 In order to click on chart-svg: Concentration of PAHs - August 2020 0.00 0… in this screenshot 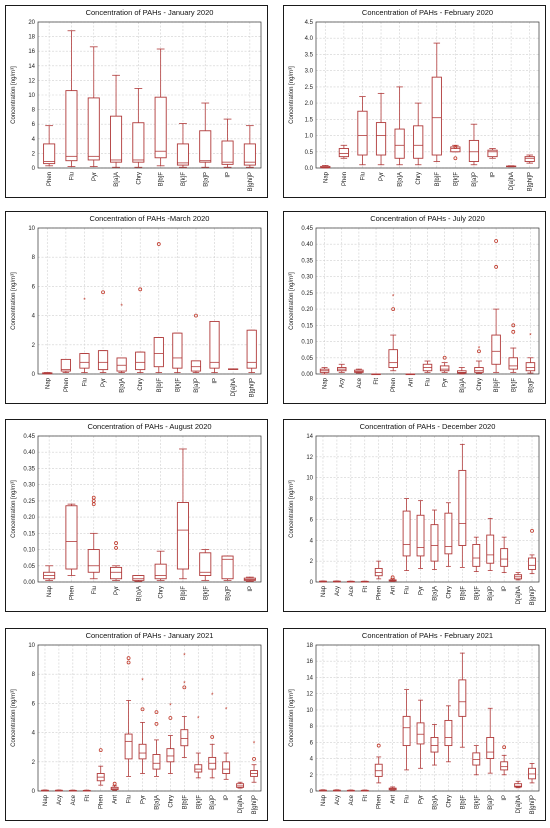, I will do `click(136, 511)`.